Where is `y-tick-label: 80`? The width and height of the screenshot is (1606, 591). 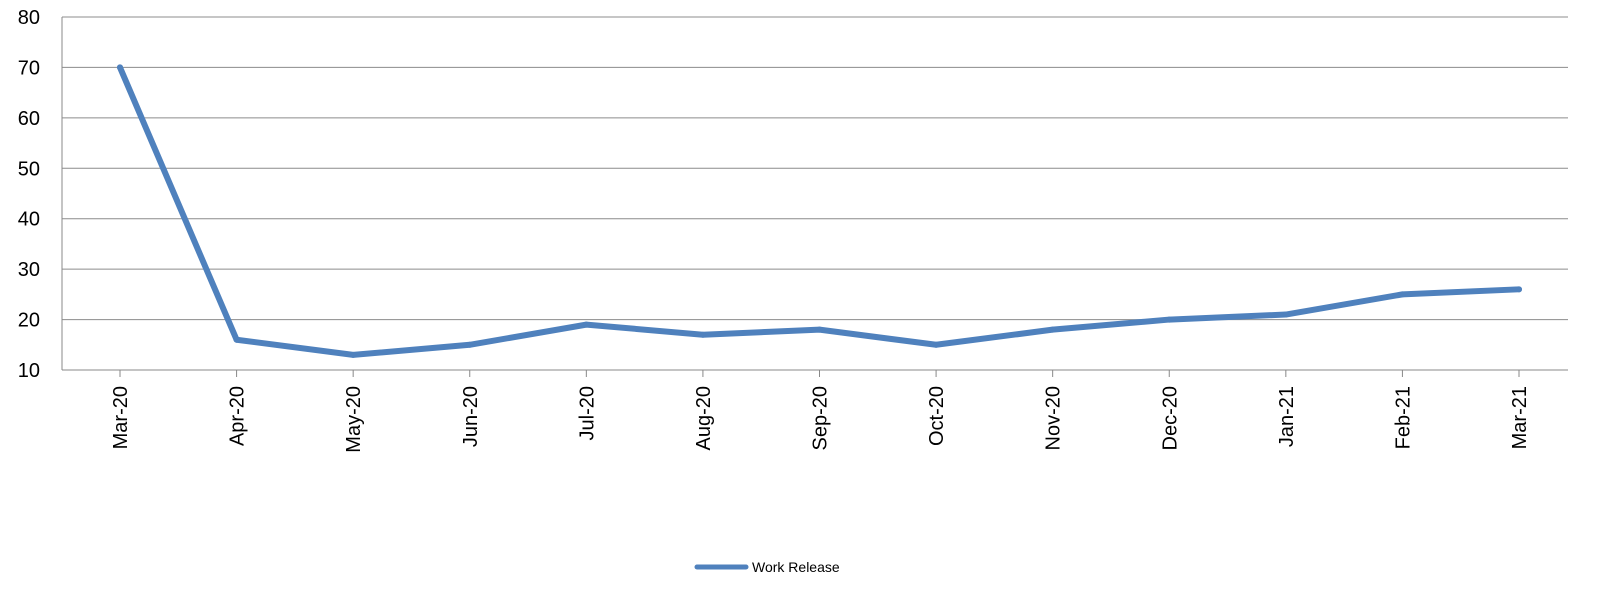
y-tick-label: 80 is located at coordinates (29, 18).